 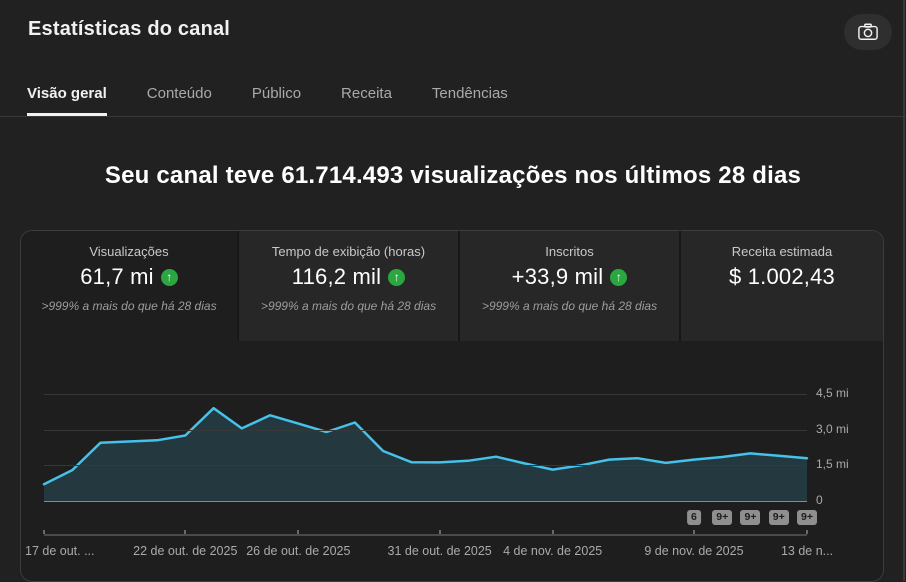 I want to click on y-axis-label: 3,0 mi, so click(x=832, y=428).